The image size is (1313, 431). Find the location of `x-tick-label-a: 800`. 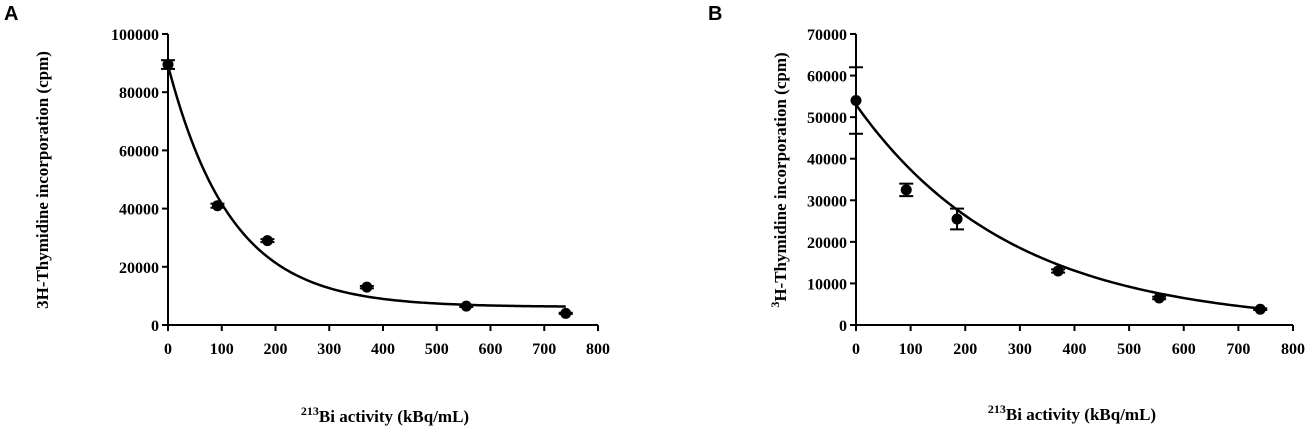

x-tick-label-a: 800 is located at coordinates (598, 349).